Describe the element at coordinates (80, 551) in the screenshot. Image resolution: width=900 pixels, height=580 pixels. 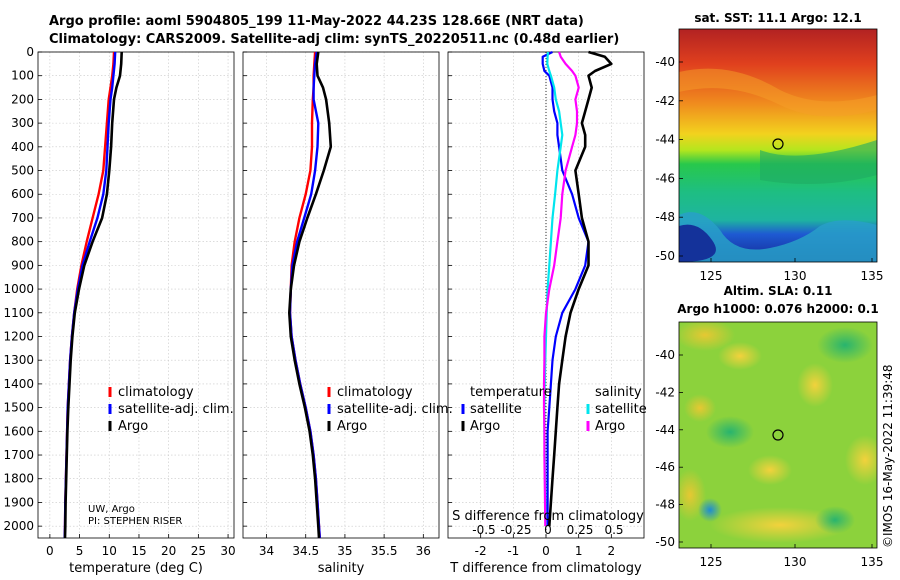
I see `temperature-profile-xtick-label: 5` at that location.